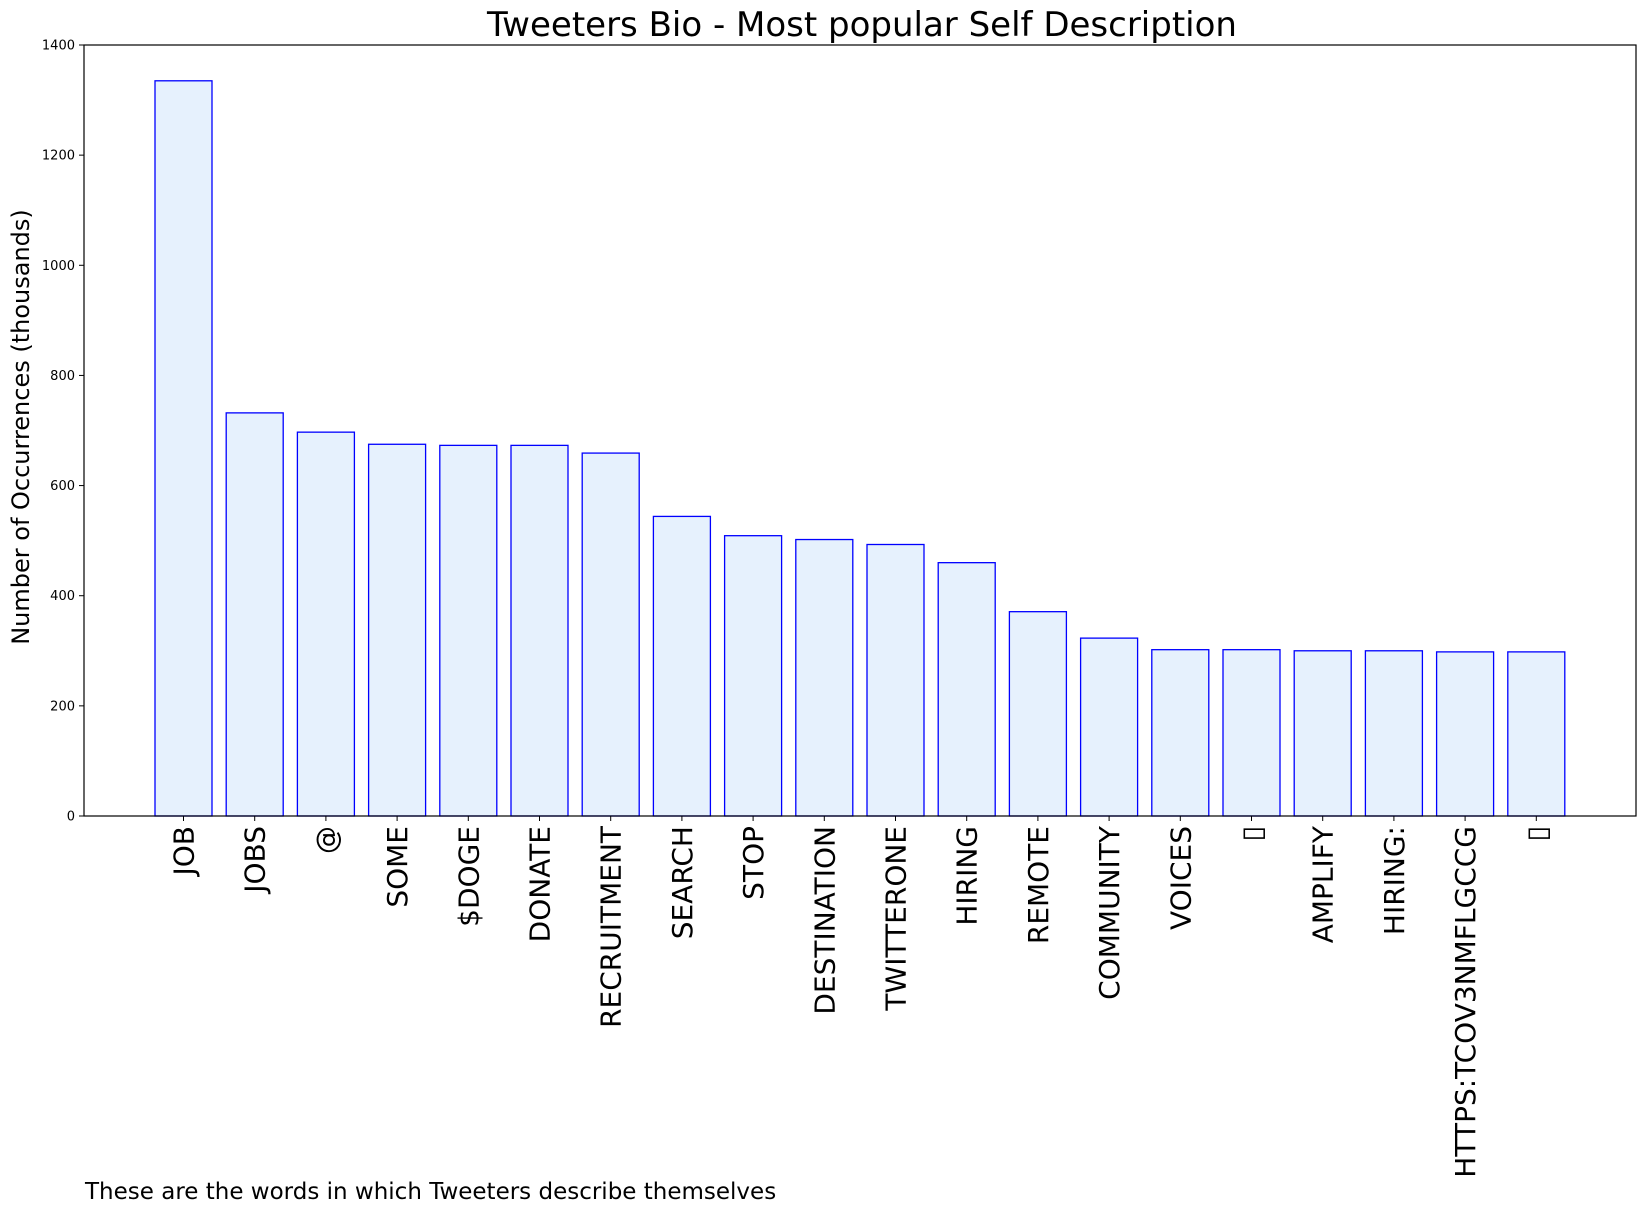 This screenshot has width=1644, height=1213. I want to click on y-axis-ticks: 0 200 400 600 800 1000 1200 1400, so click(63, 432).